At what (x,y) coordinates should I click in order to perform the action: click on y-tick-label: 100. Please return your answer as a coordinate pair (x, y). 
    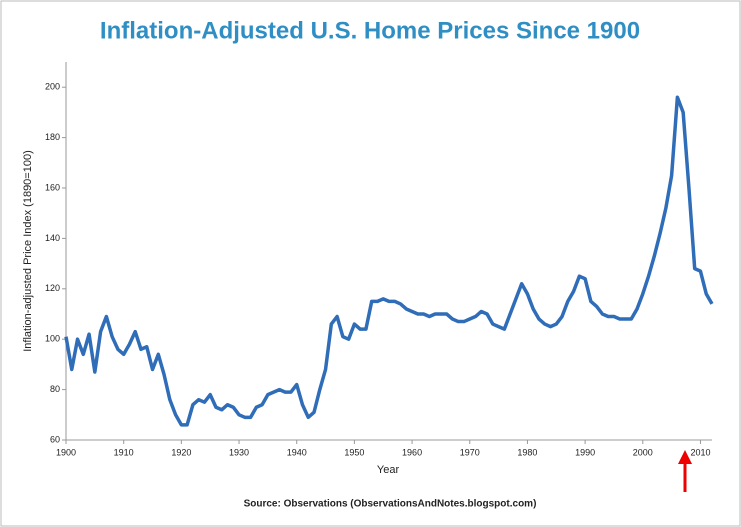
    Looking at the image, I should click on (52, 339).